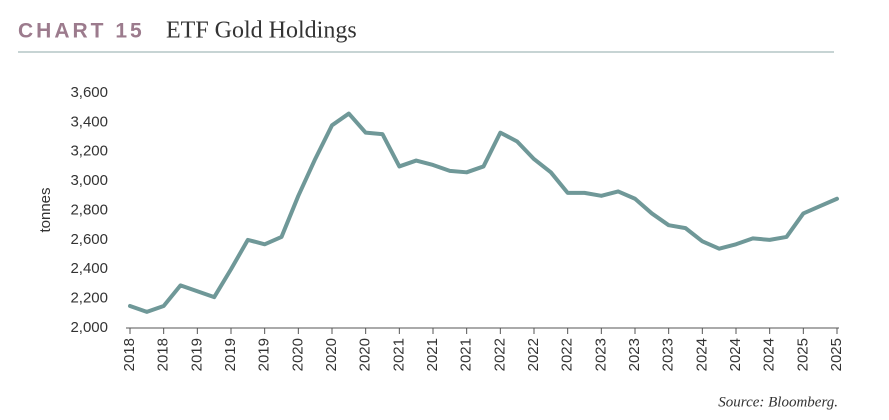  What do you see at coordinates (89, 327) in the screenshot?
I see `y-tick-label: 2,000` at bounding box center [89, 327].